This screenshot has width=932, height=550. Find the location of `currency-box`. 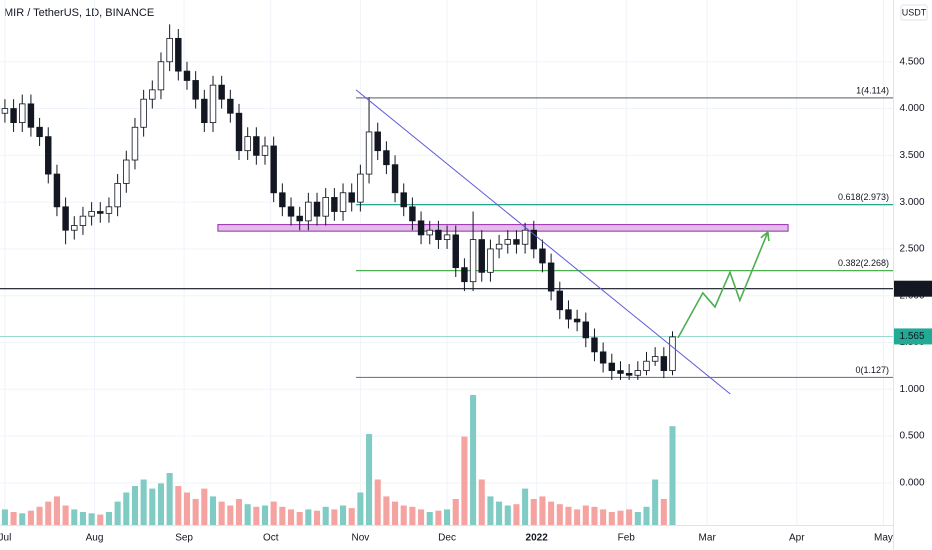

currency-box is located at coordinates (914, 12).